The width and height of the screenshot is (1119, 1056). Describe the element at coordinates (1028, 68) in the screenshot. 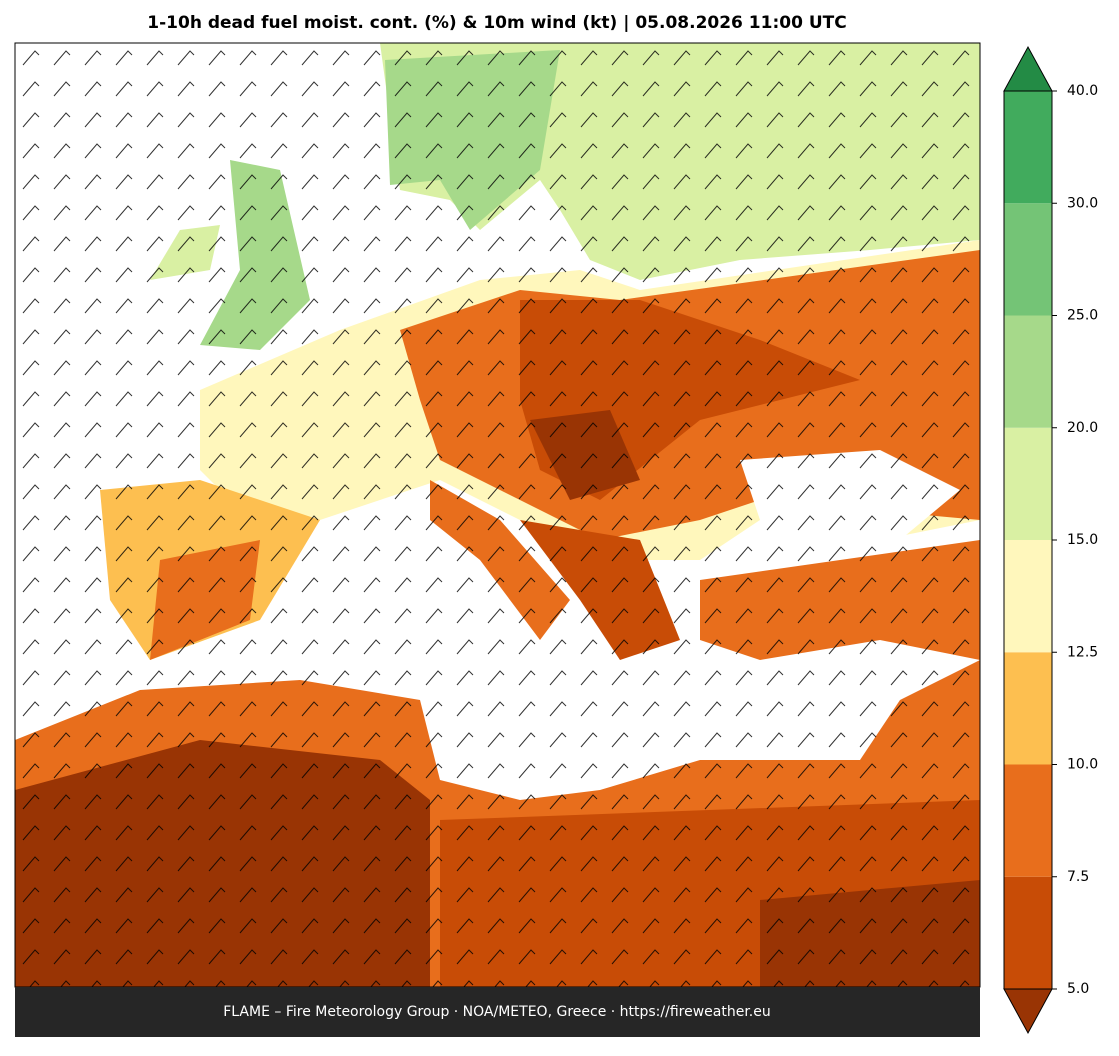

I see `colorbar-over` at that location.